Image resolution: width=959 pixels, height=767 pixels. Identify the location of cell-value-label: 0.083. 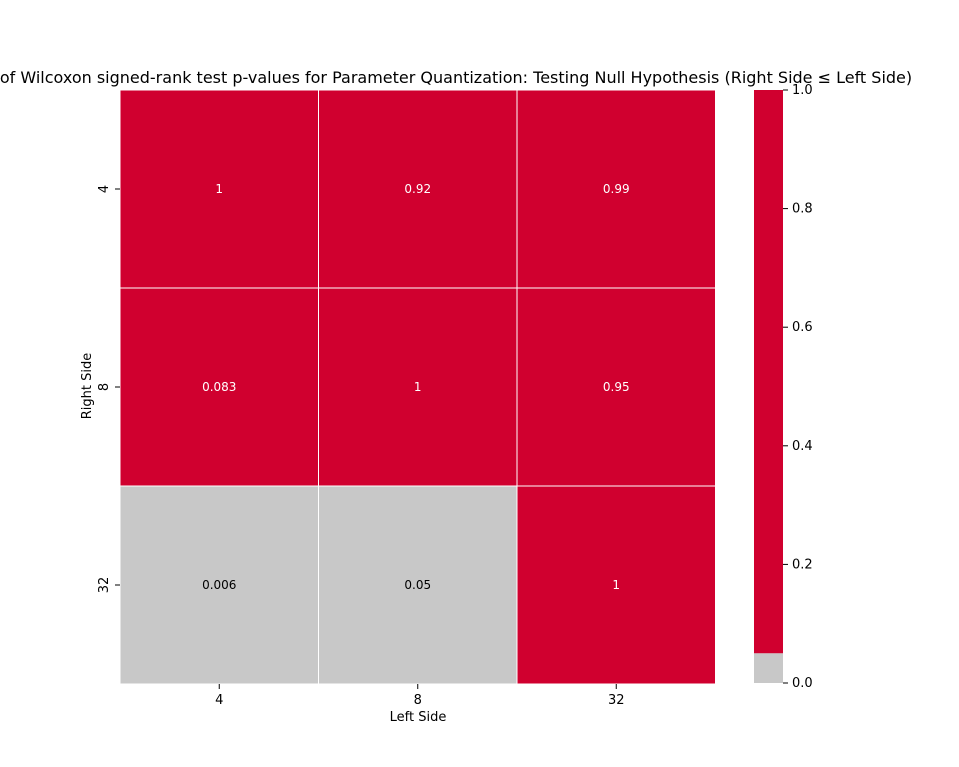
(219, 387).